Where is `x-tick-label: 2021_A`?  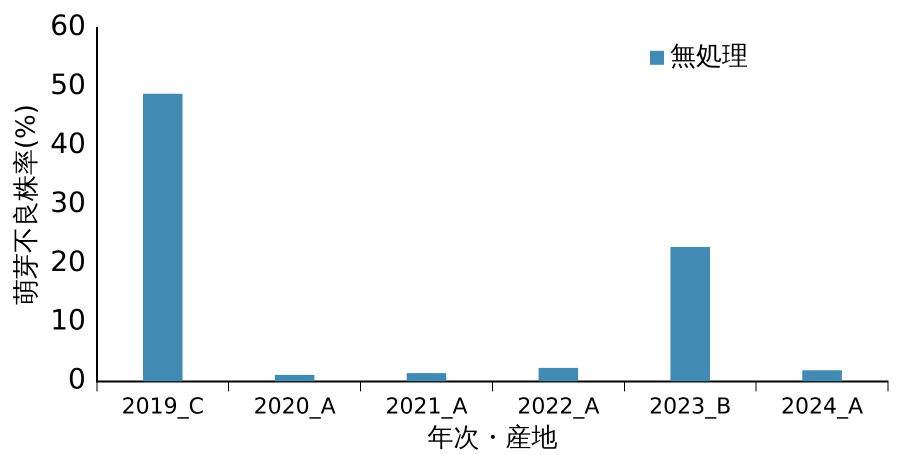 x-tick-label: 2021_A is located at coordinates (426, 407).